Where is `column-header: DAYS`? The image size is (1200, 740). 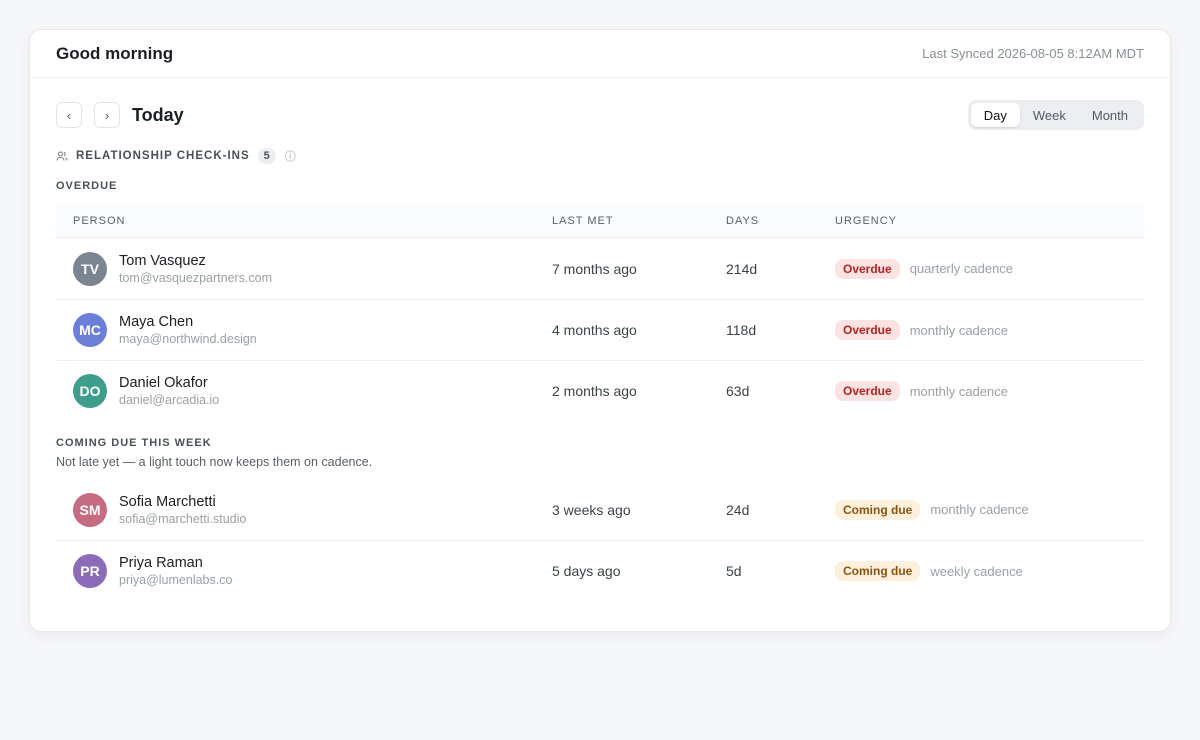 column-header: DAYS is located at coordinates (743, 220).